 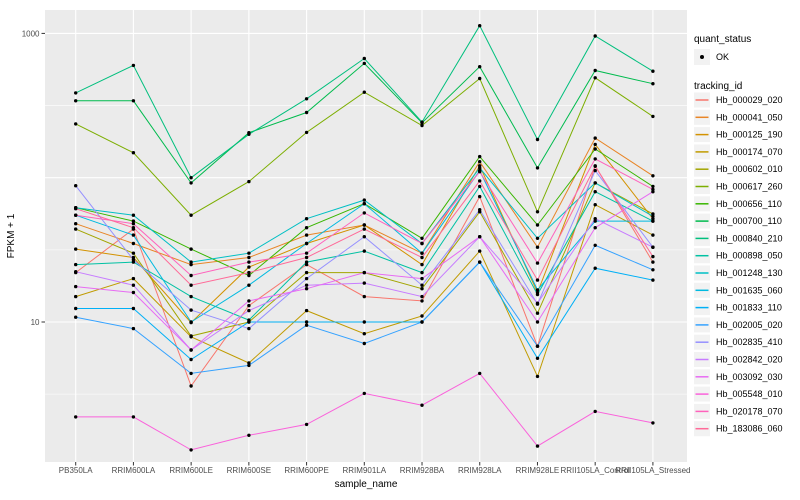 What do you see at coordinates (749, 169) in the screenshot?
I see `legend-label-Hb_000602_010: Hb_000602_010` at bounding box center [749, 169].